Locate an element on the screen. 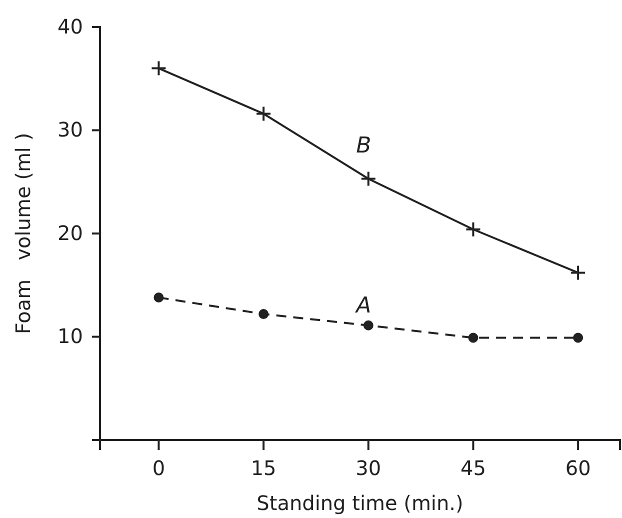 This screenshot has height=518, width=622. y-tick-label: 40 is located at coordinates (70, 26).